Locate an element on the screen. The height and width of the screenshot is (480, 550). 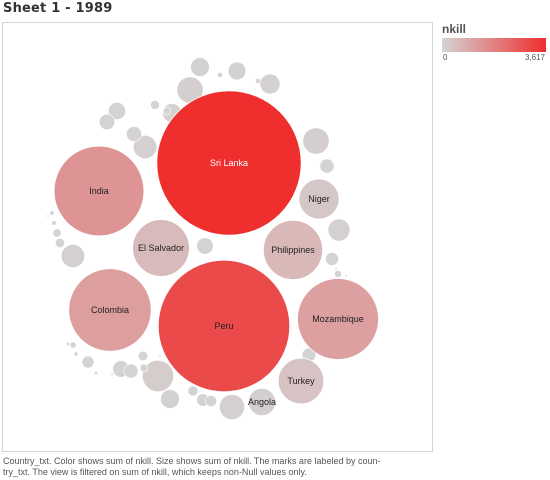
legend-color-ramp is located at coordinates (494, 45).